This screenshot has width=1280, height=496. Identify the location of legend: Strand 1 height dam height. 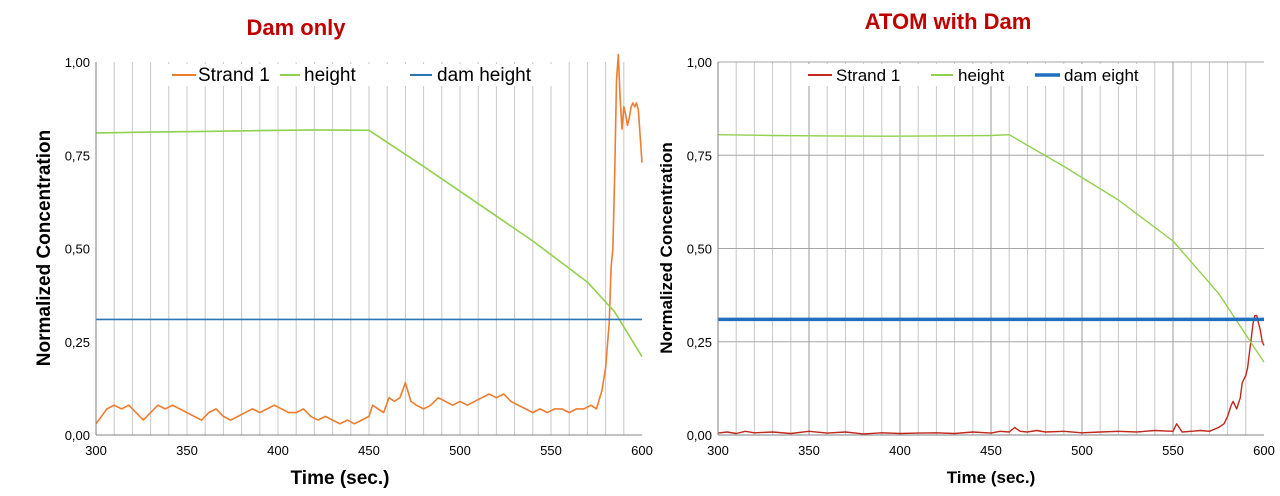
(359, 75).